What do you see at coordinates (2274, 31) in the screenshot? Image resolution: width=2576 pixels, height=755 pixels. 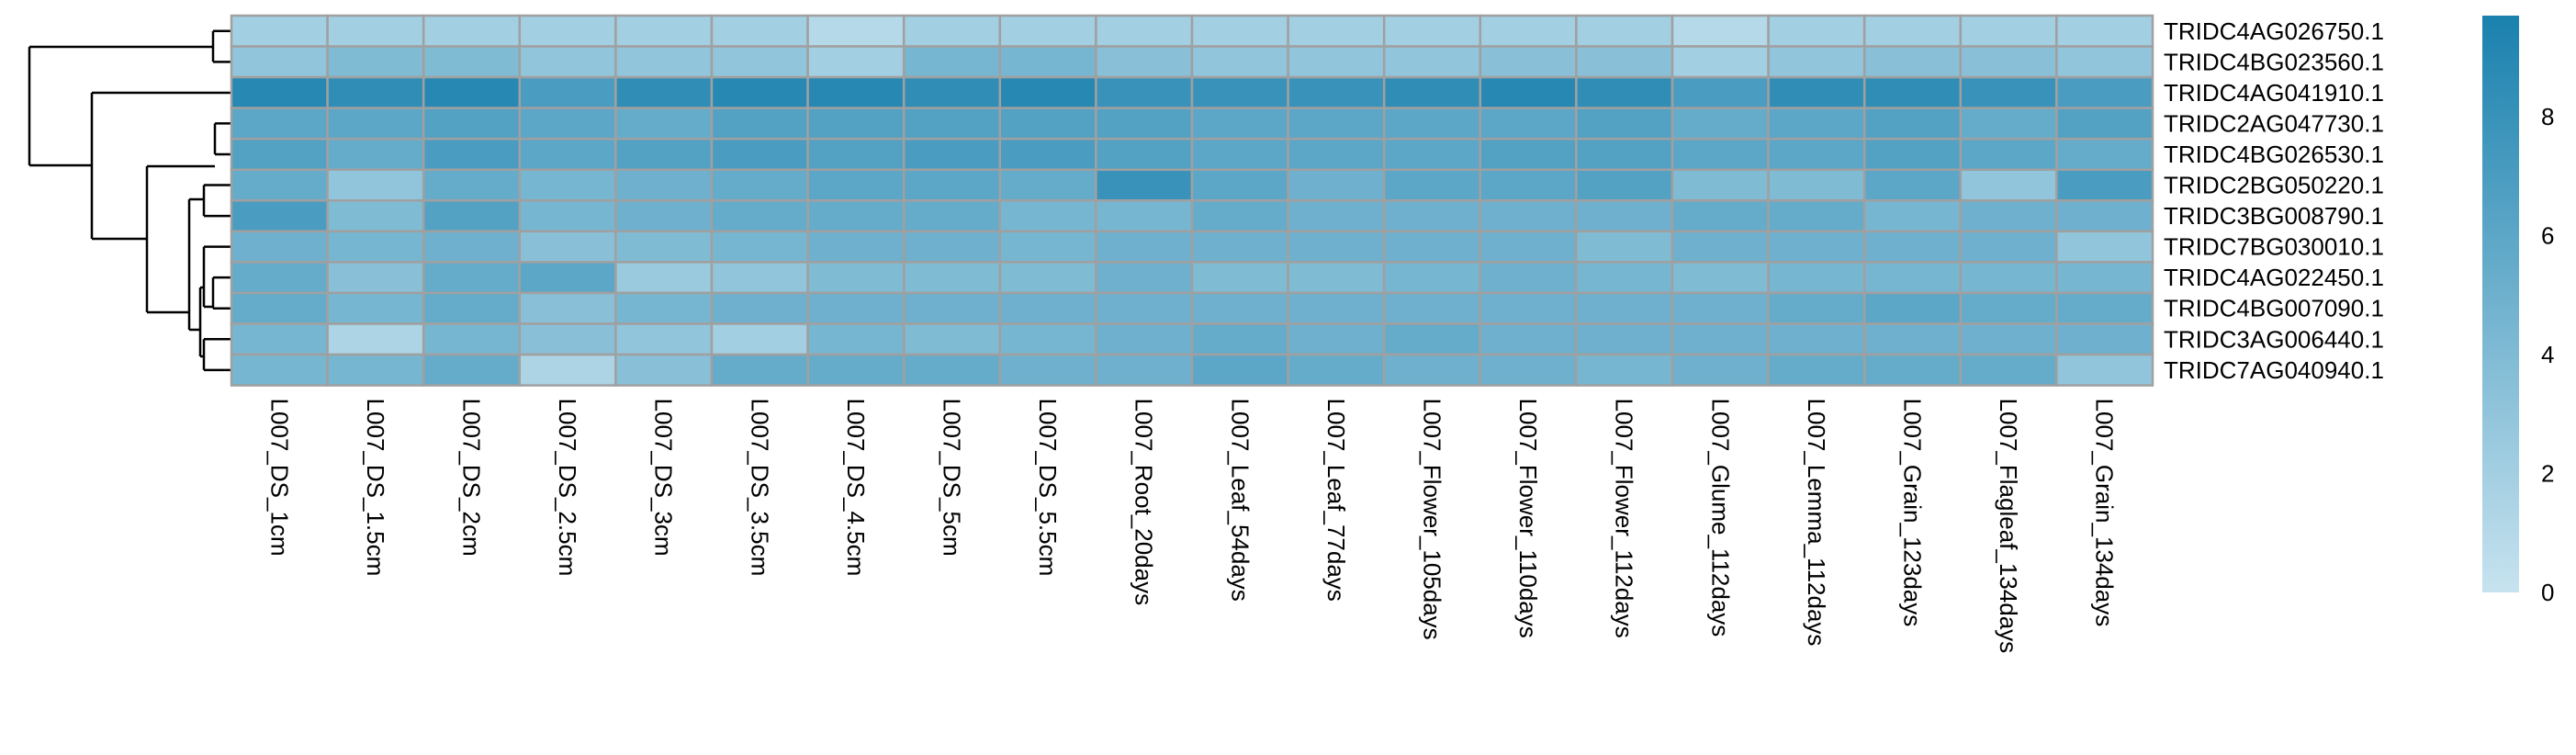 I see `row-label: TRIDC4AG026750.1` at bounding box center [2274, 31].